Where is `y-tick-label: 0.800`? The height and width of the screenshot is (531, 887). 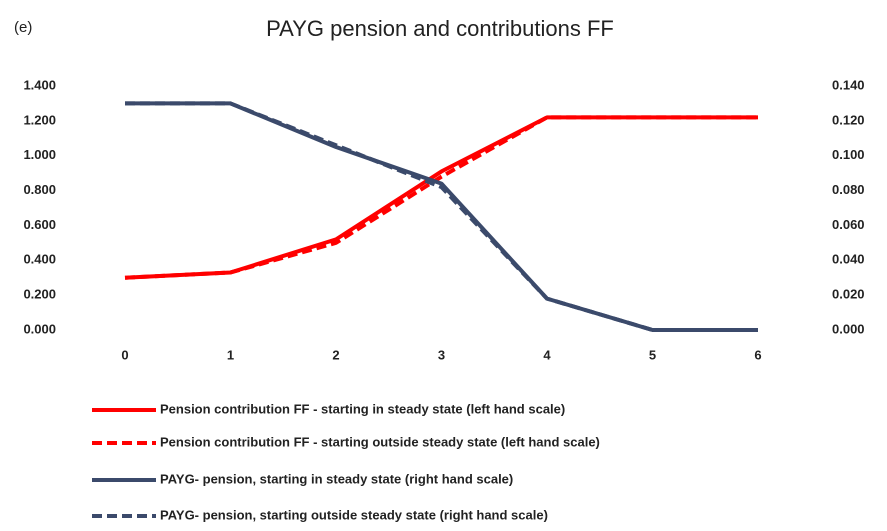 y-tick-label: 0.800 is located at coordinates (39, 189).